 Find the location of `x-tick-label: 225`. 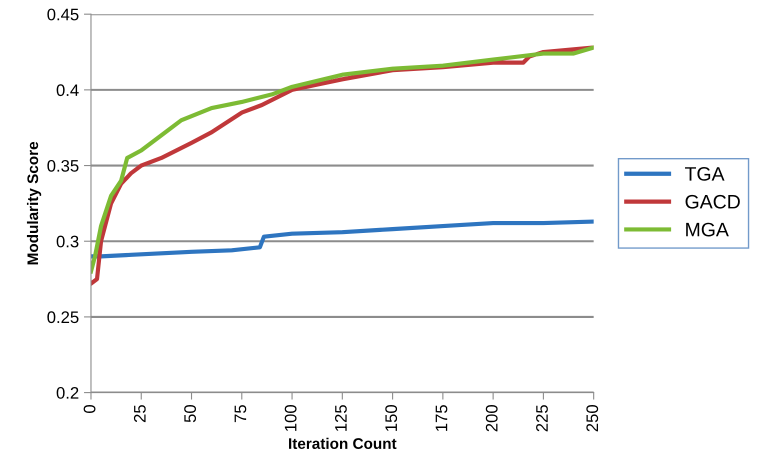

x-tick-label: 225 is located at coordinates (542, 418).